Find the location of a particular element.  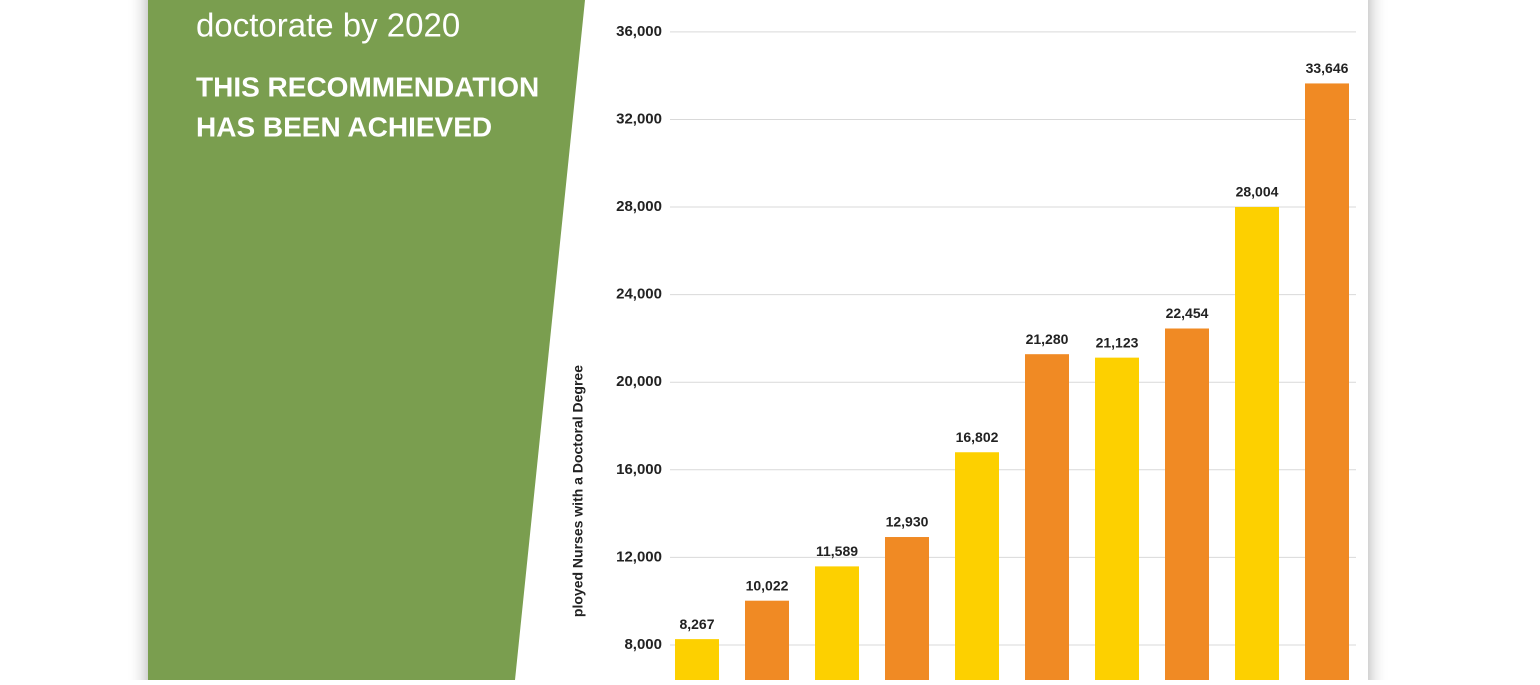

value-label: 11,589 is located at coordinates (837, 551).